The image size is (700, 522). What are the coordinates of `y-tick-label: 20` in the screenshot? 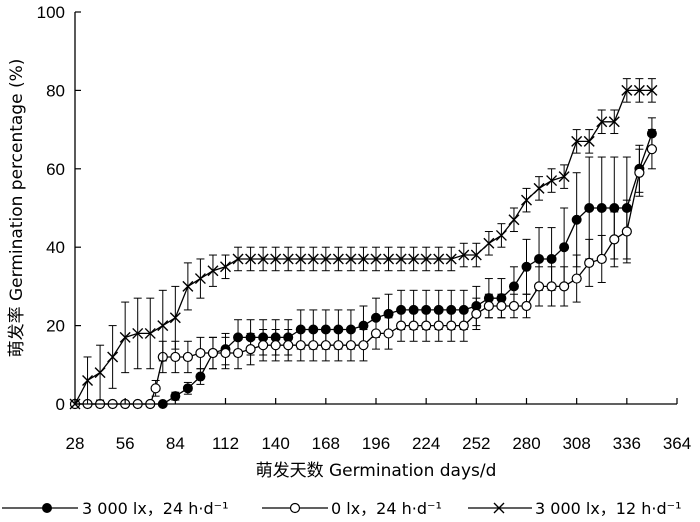 It's located at (55, 326).